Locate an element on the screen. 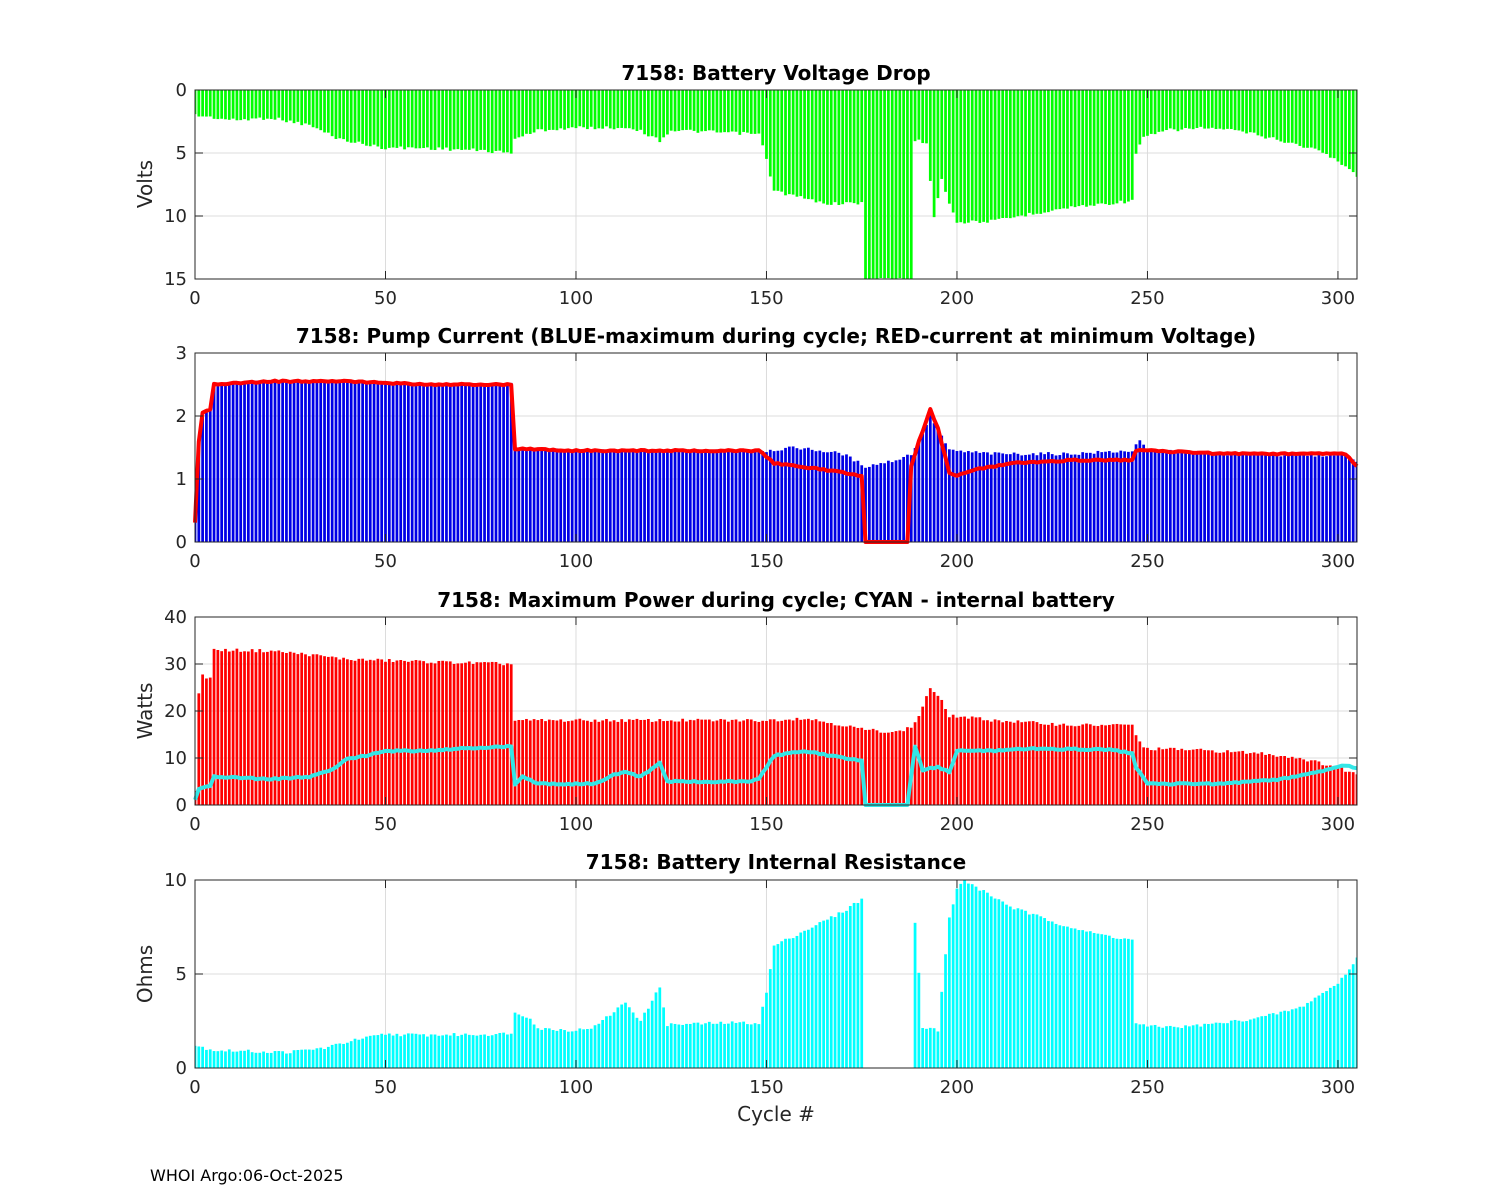 The width and height of the screenshot is (1500, 1200). plot-frame is located at coordinates (776, 184).